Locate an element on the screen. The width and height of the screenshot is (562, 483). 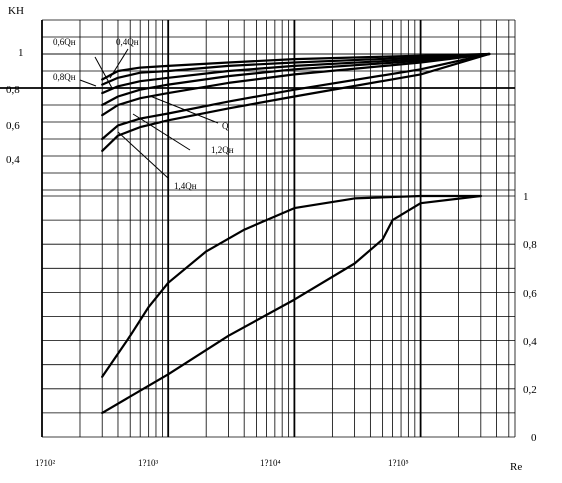
series-label-0-8qn: 0,8Qн is located at coordinates (64, 77).